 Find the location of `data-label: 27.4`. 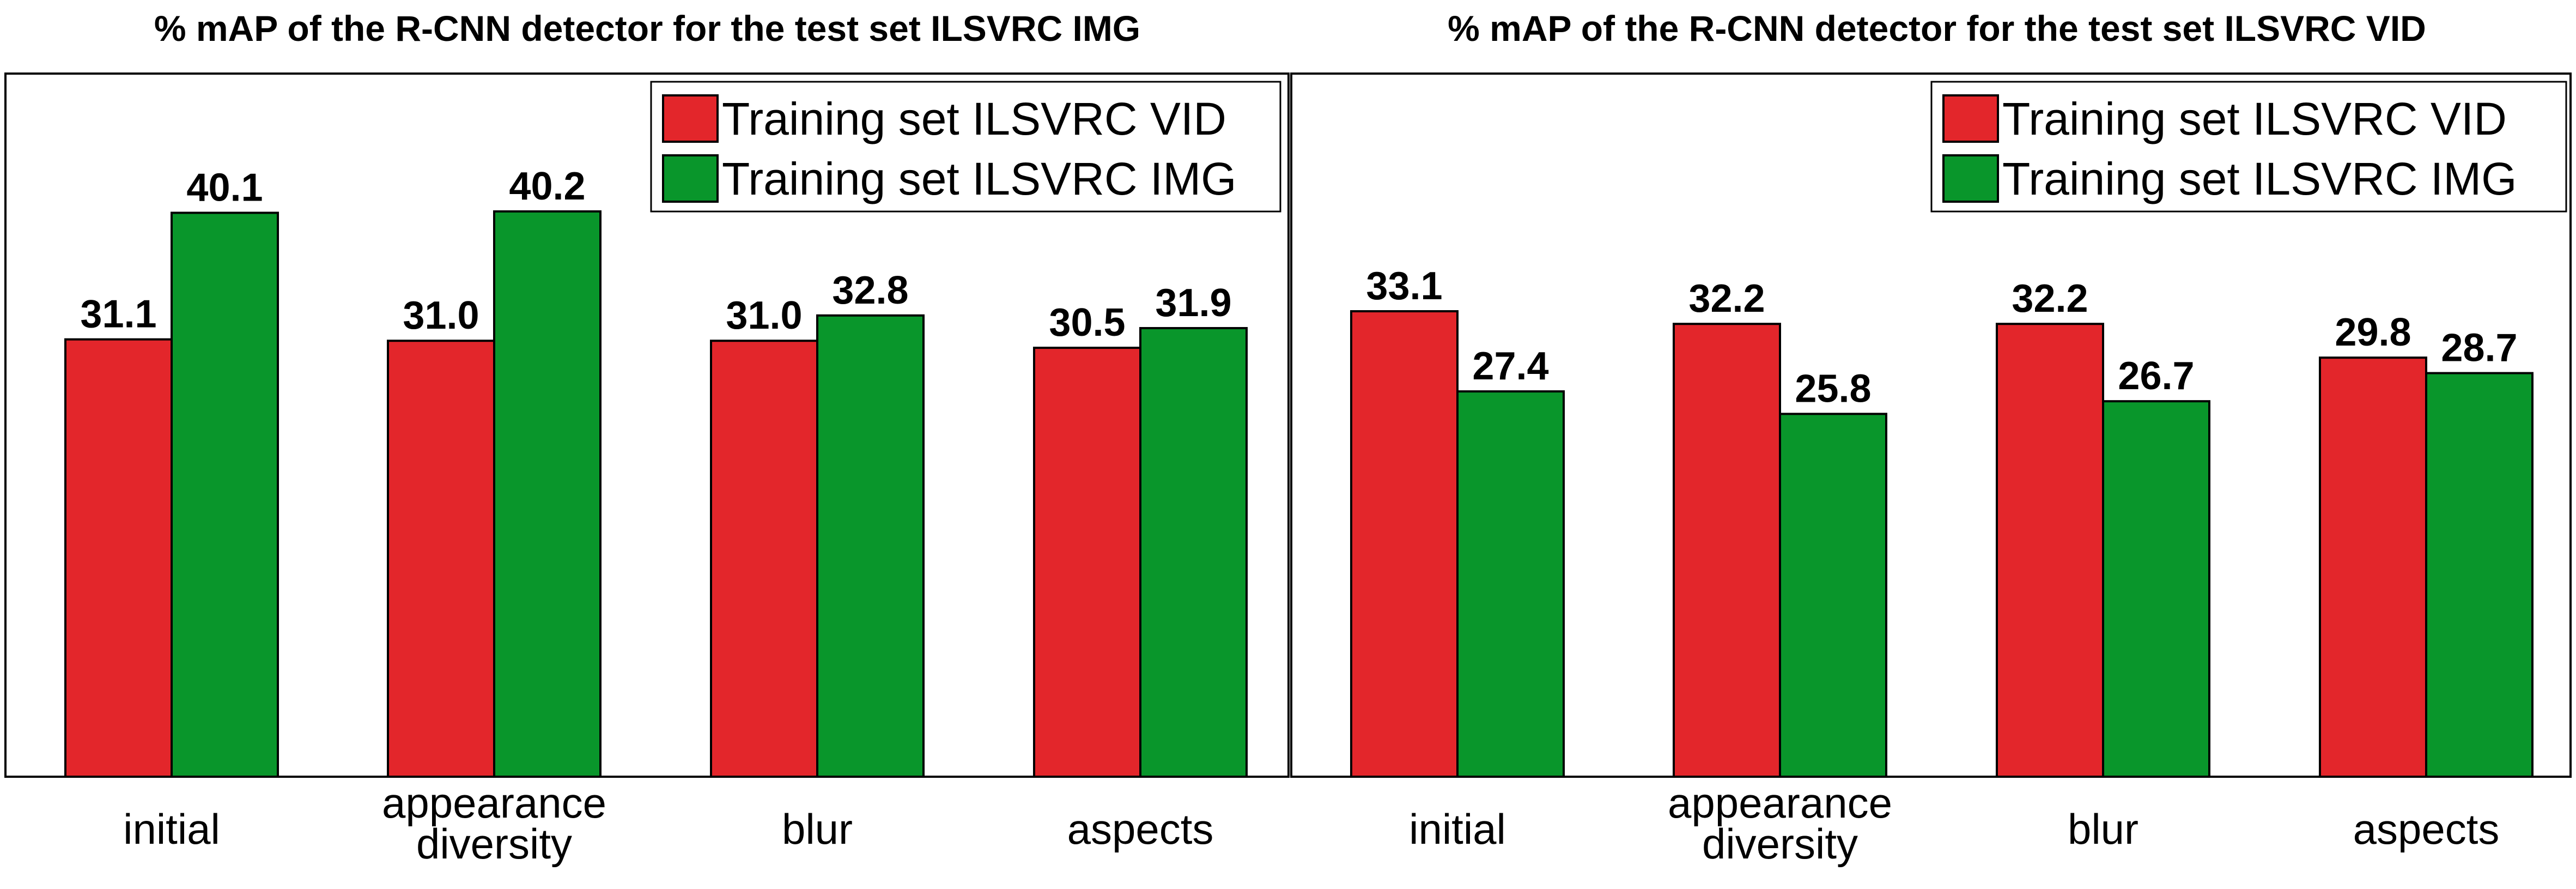

data-label: 27.4 is located at coordinates (1510, 366).